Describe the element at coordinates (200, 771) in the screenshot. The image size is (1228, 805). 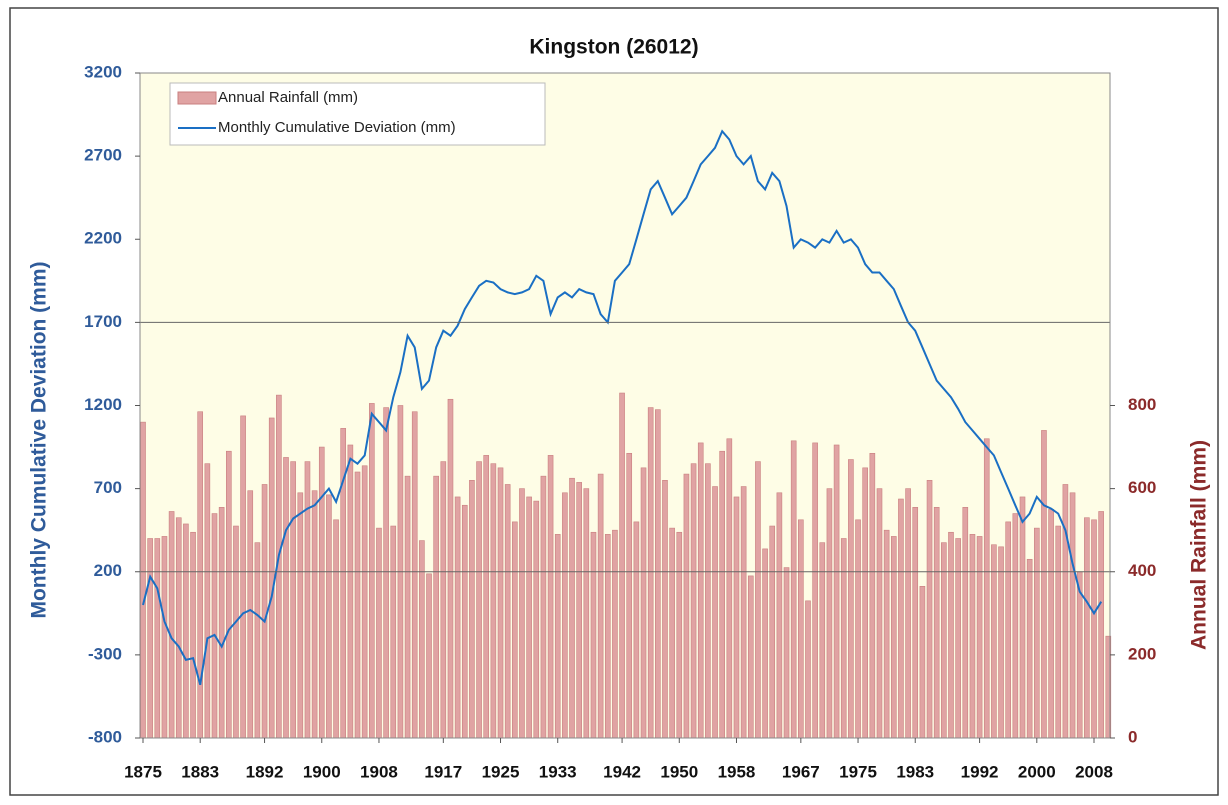
I see `x-tick-label: 1883` at that location.